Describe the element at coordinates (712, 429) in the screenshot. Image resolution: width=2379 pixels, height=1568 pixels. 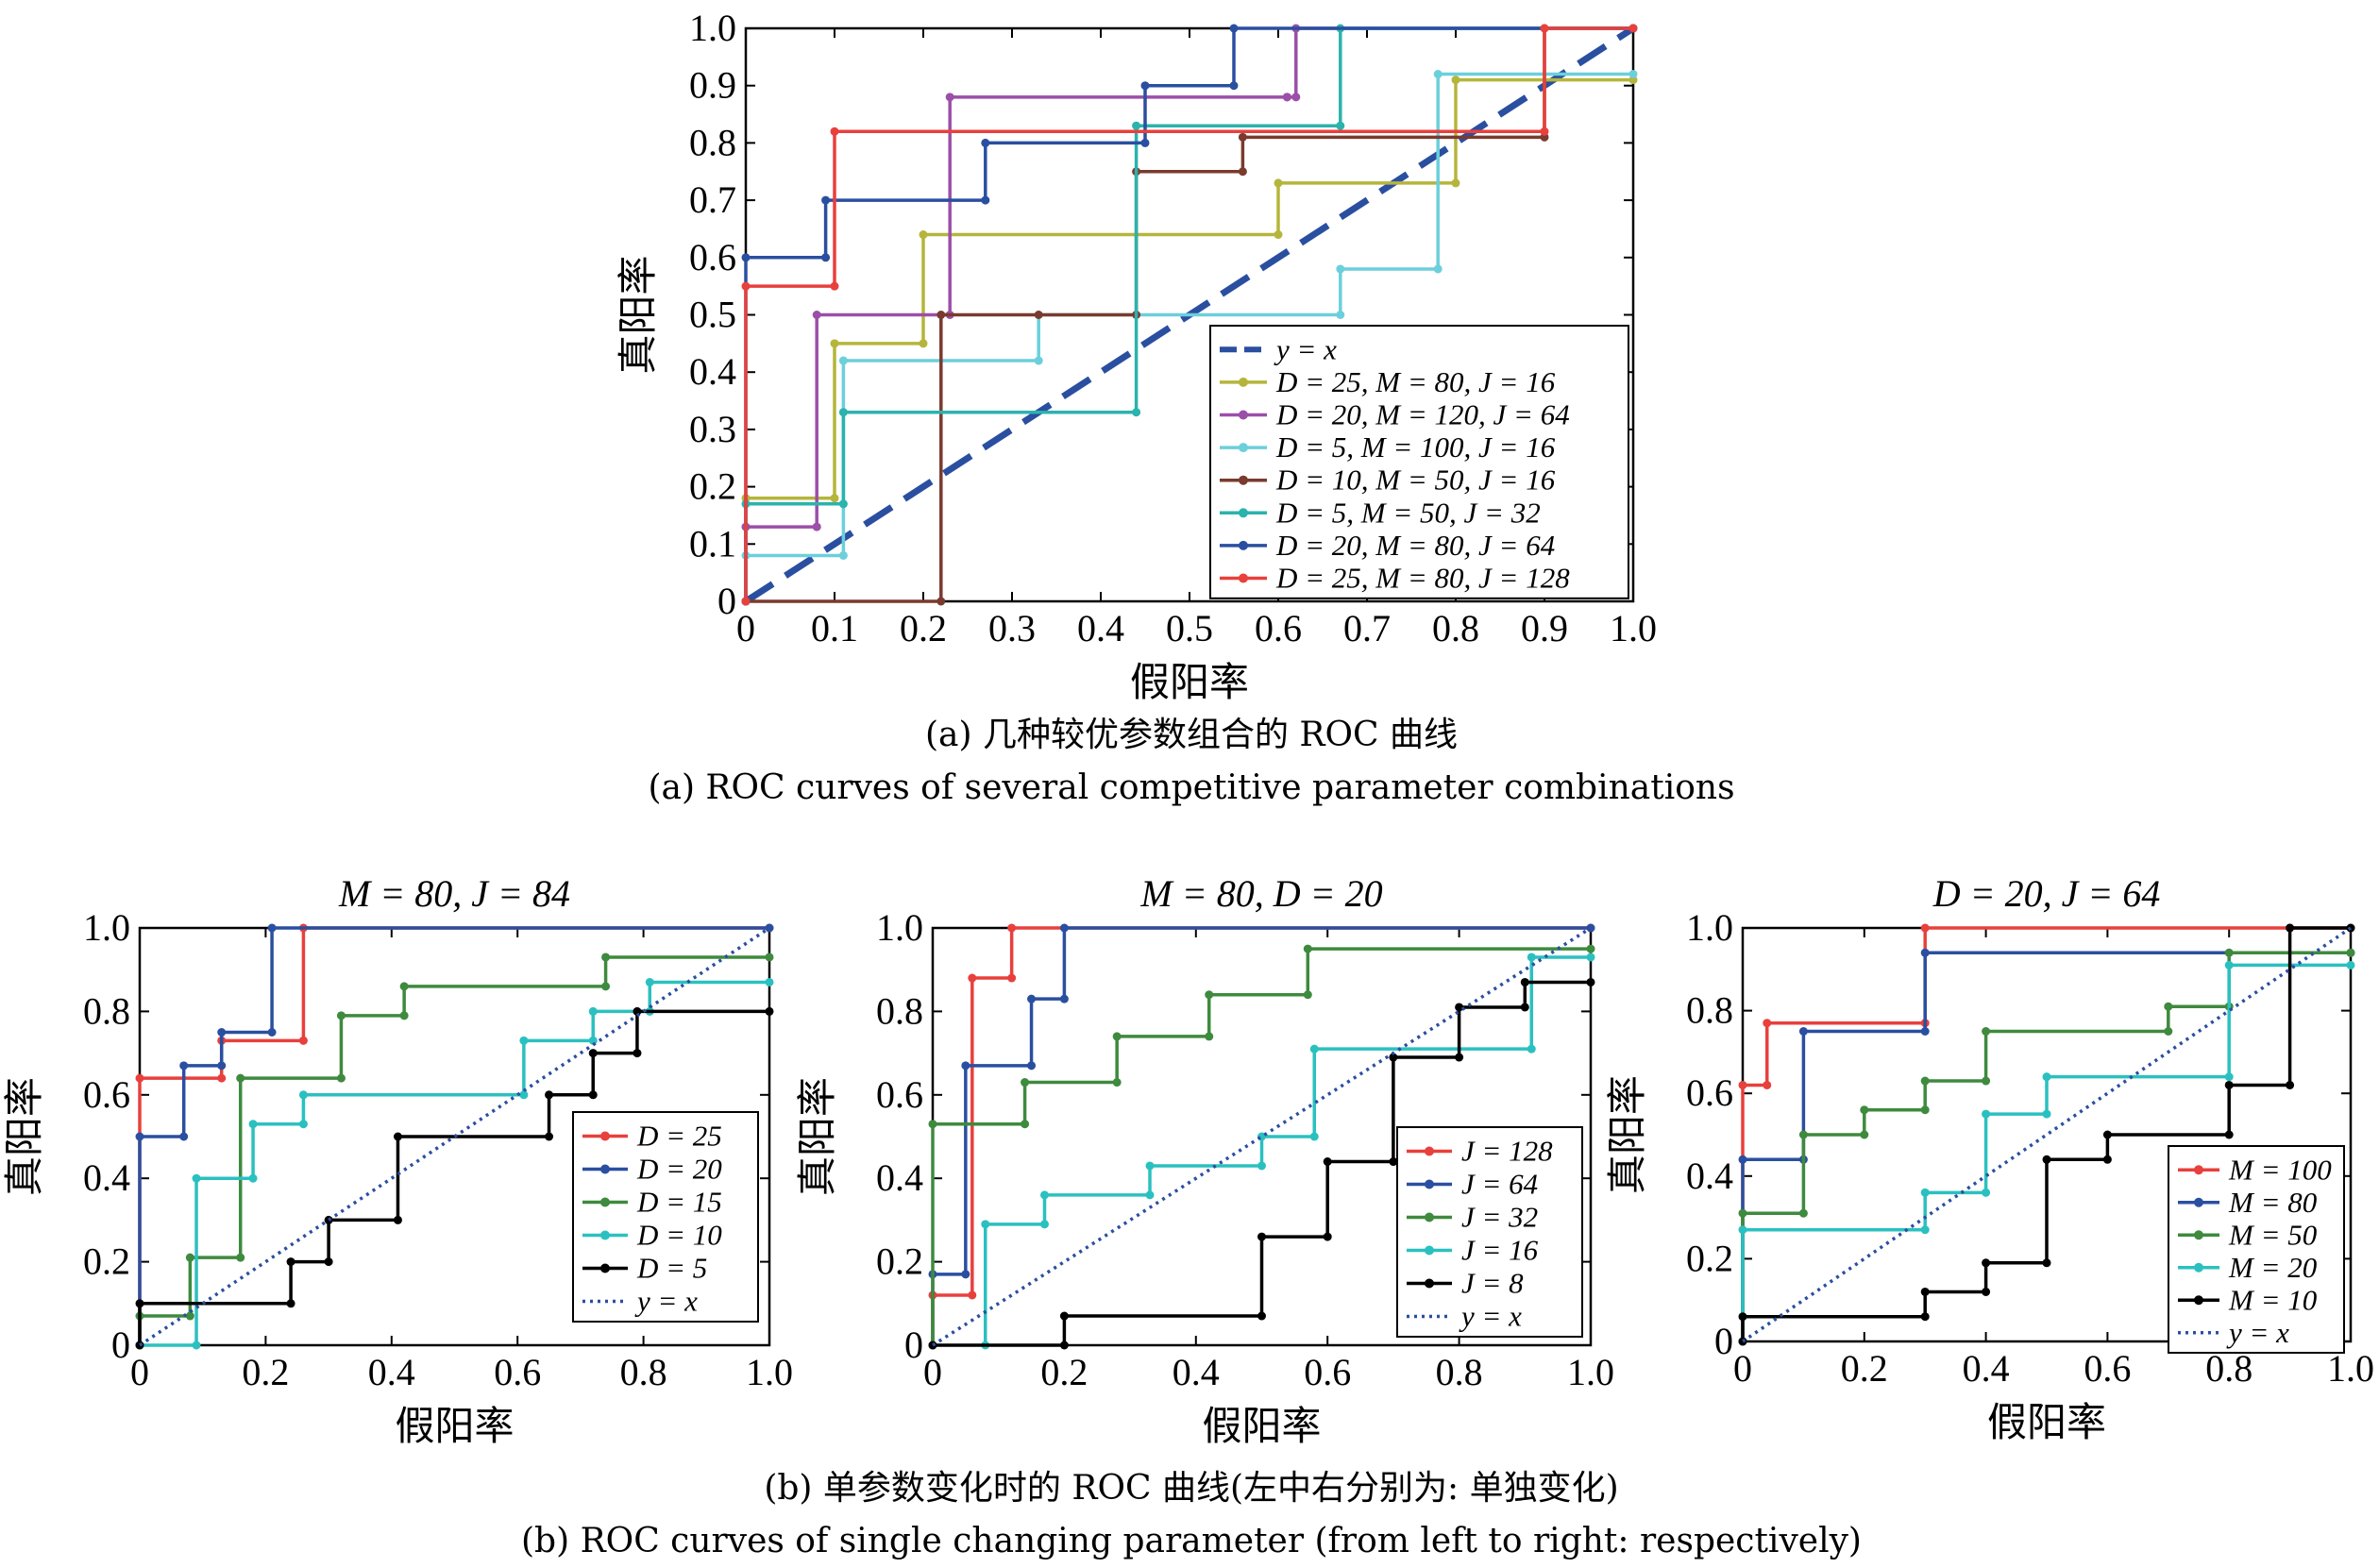
I see `y-tick-label: 0.3` at that location.